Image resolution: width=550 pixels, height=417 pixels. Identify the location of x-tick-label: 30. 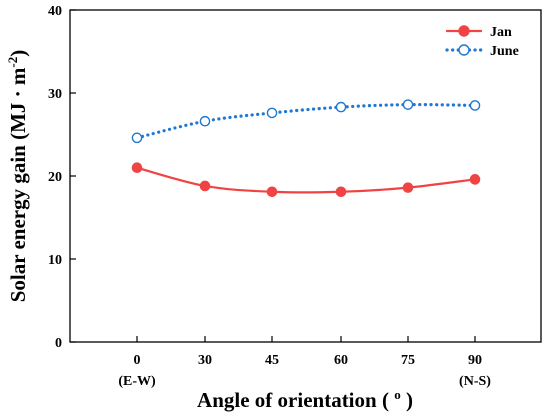
(205, 360).